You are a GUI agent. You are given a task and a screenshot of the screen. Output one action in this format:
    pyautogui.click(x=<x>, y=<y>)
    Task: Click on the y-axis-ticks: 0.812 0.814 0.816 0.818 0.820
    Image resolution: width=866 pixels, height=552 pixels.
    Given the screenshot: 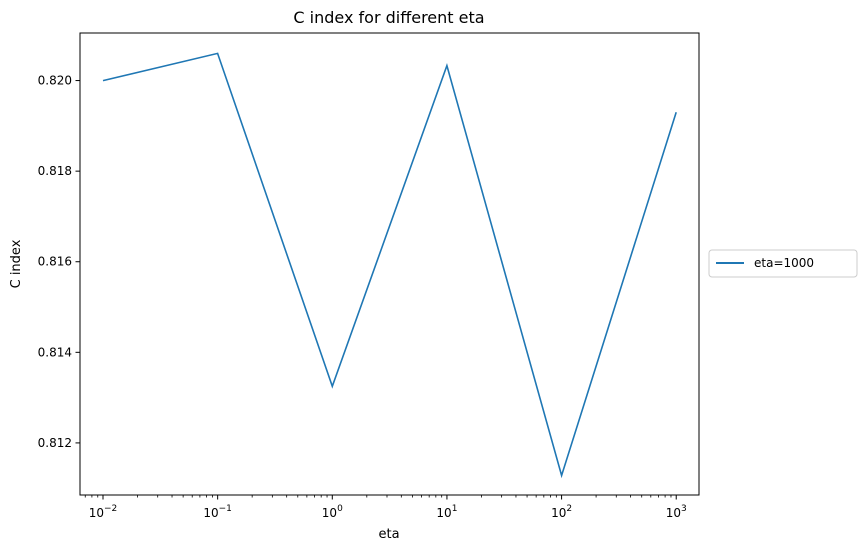 What is the action you would take?
    pyautogui.click(x=59, y=262)
    